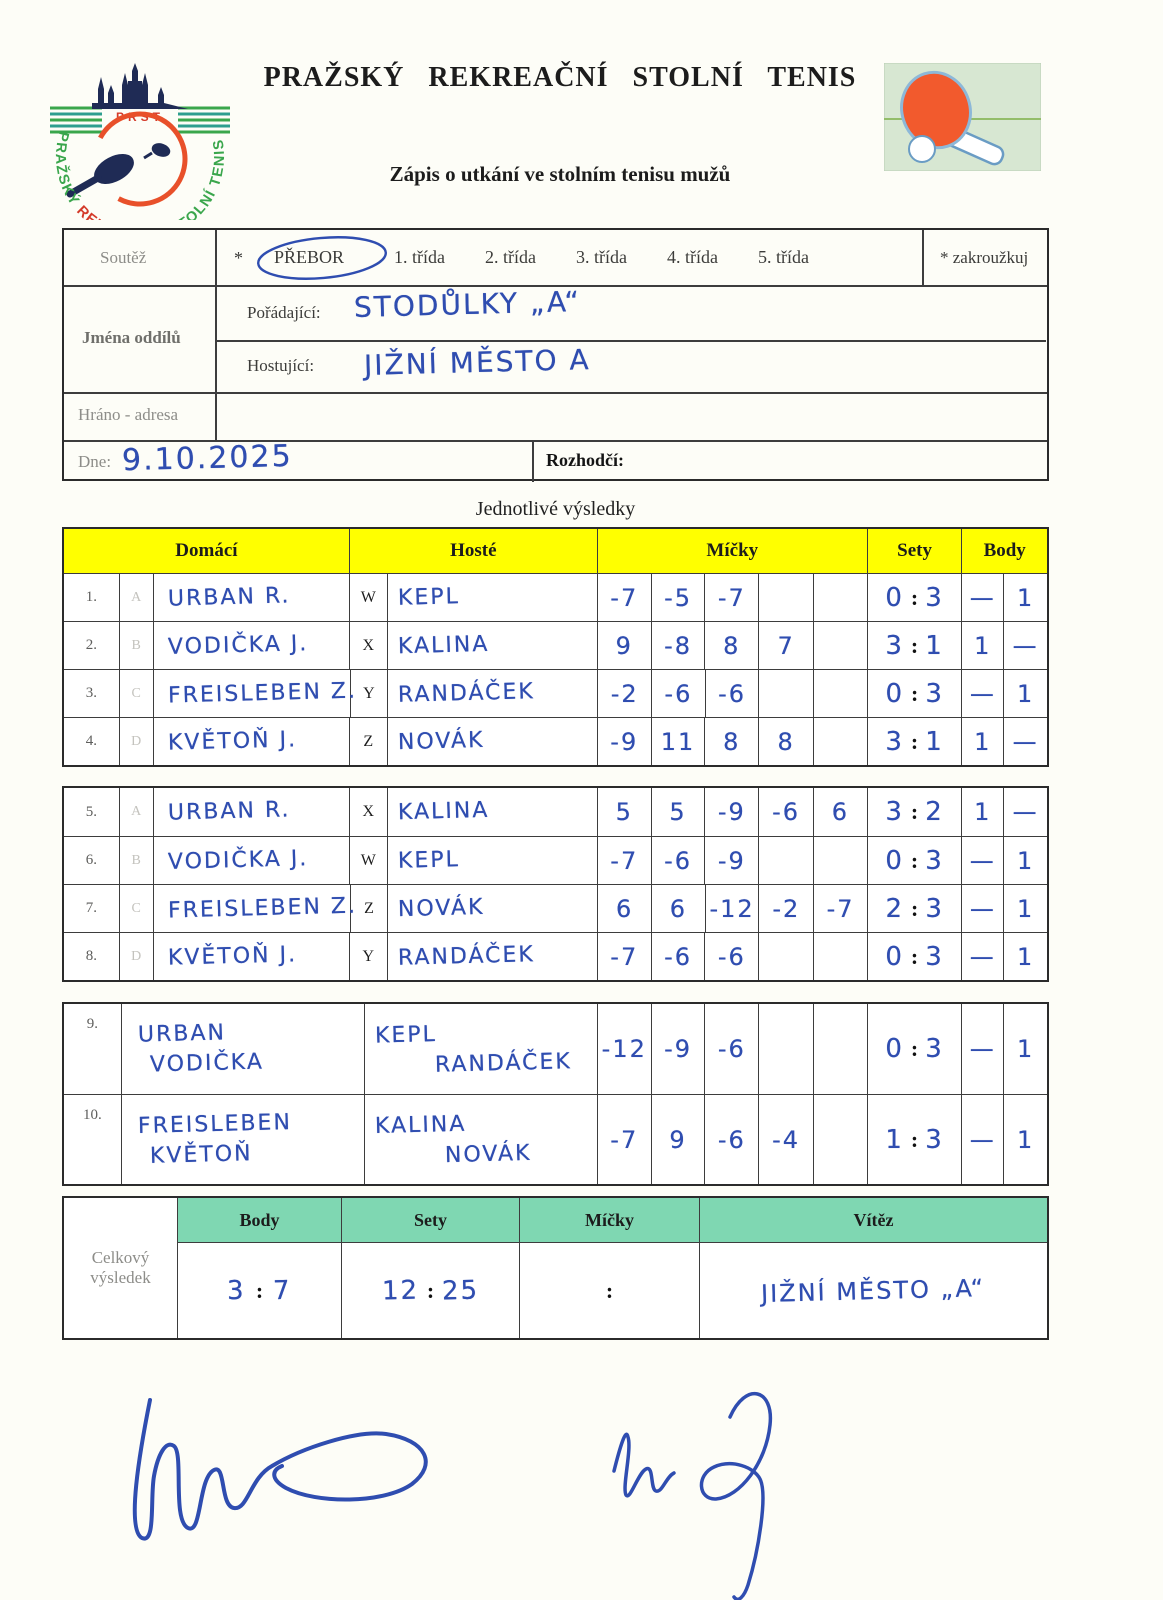 The height and width of the screenshot is (1600, 1163). I want to click on balls-set3: 8, so click(732, 645).